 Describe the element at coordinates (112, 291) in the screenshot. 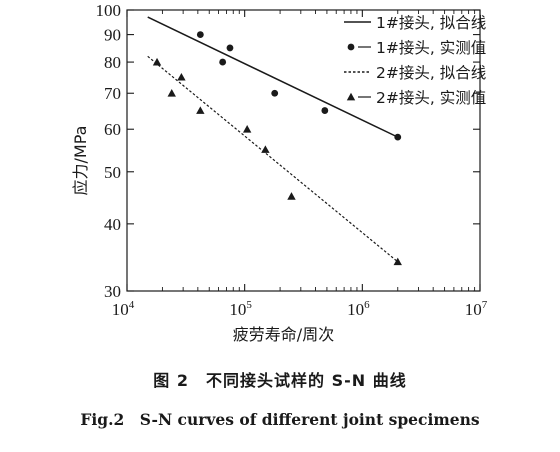

I see `y-tick-label: 30` at that location.